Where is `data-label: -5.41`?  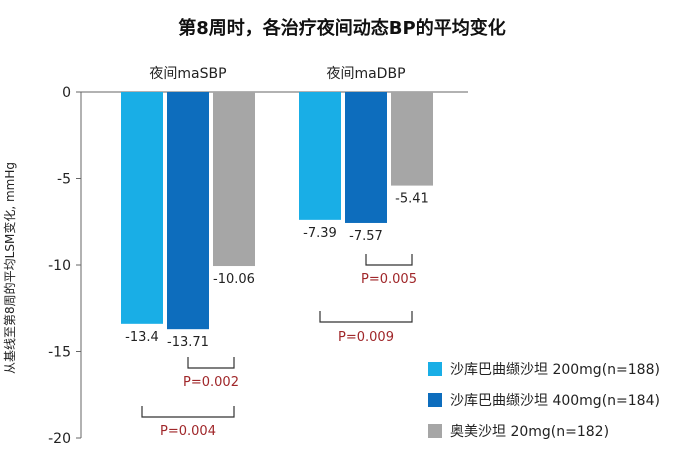 data-label: -5.41 is located at coordinates (412, 199).